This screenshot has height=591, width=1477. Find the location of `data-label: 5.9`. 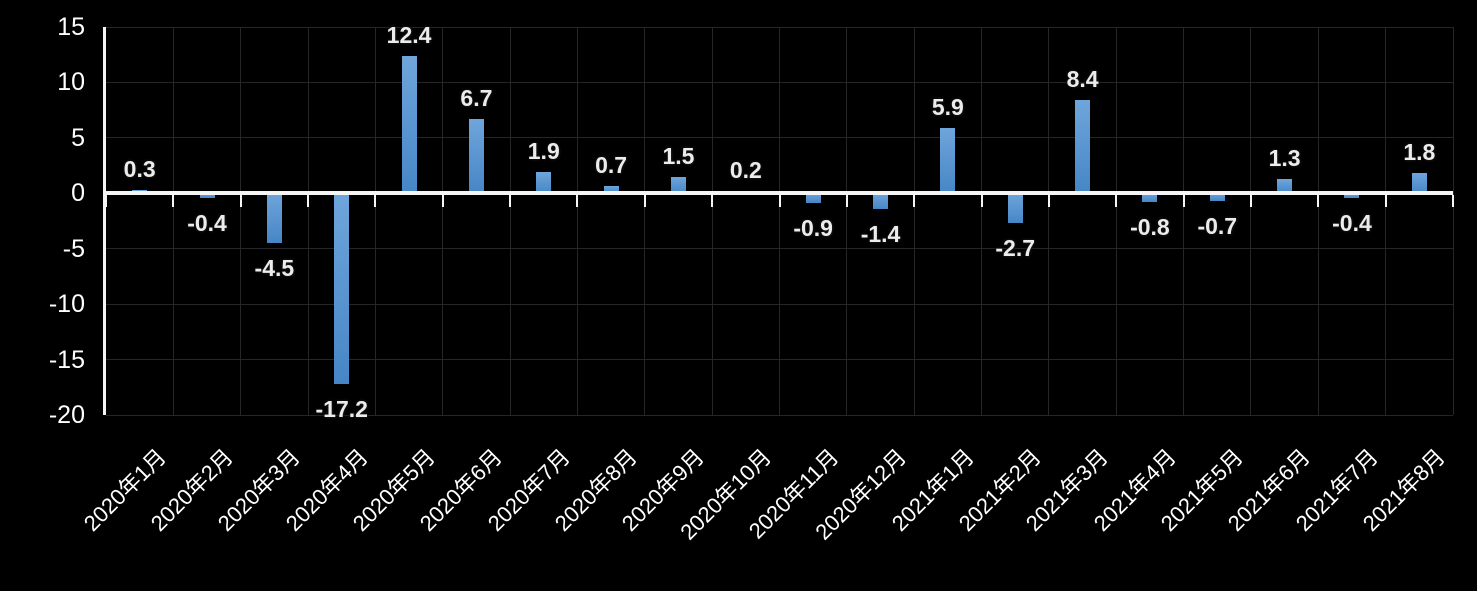

data-label: 5.9 is located at coordinates (947, 106).